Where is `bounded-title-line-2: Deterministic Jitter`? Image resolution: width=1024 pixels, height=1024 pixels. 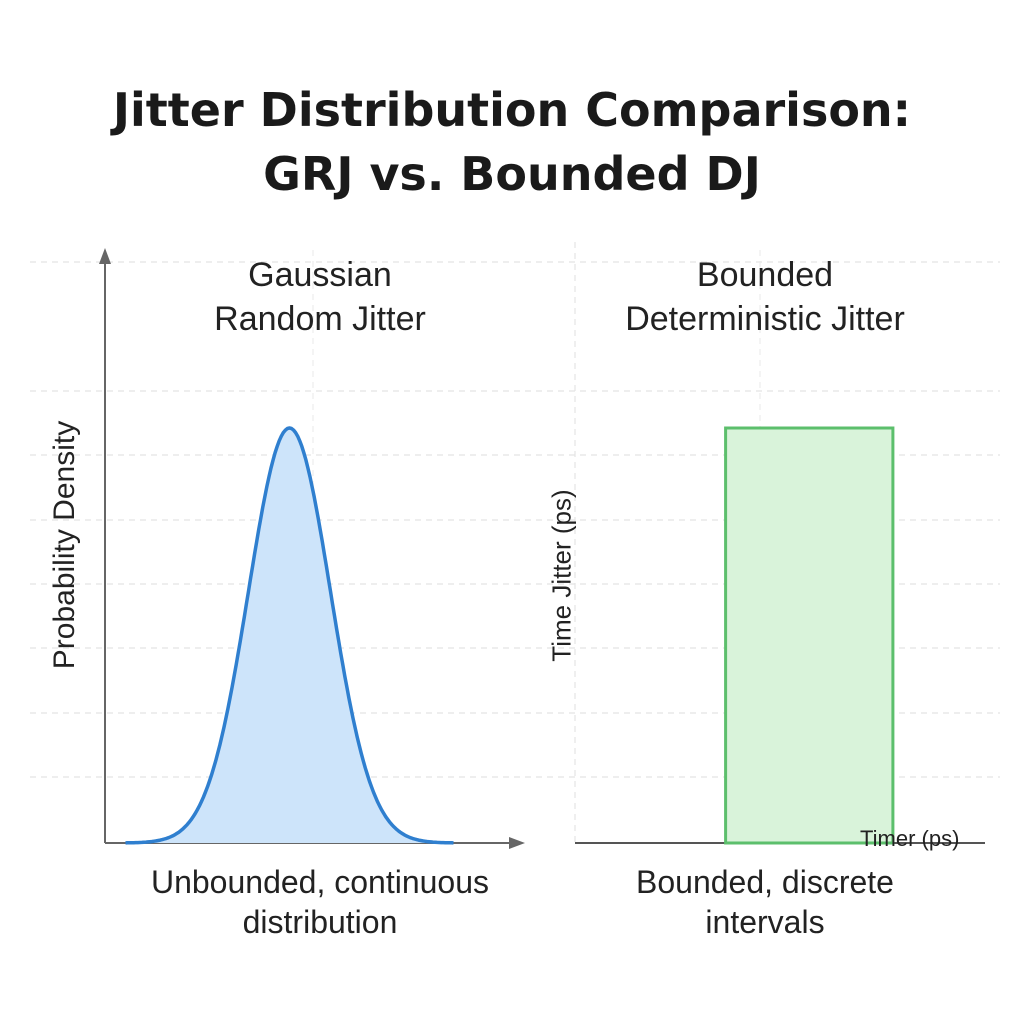 bounded-title-line-2: Deterministic Jitter is located at coordinates (765, 319).